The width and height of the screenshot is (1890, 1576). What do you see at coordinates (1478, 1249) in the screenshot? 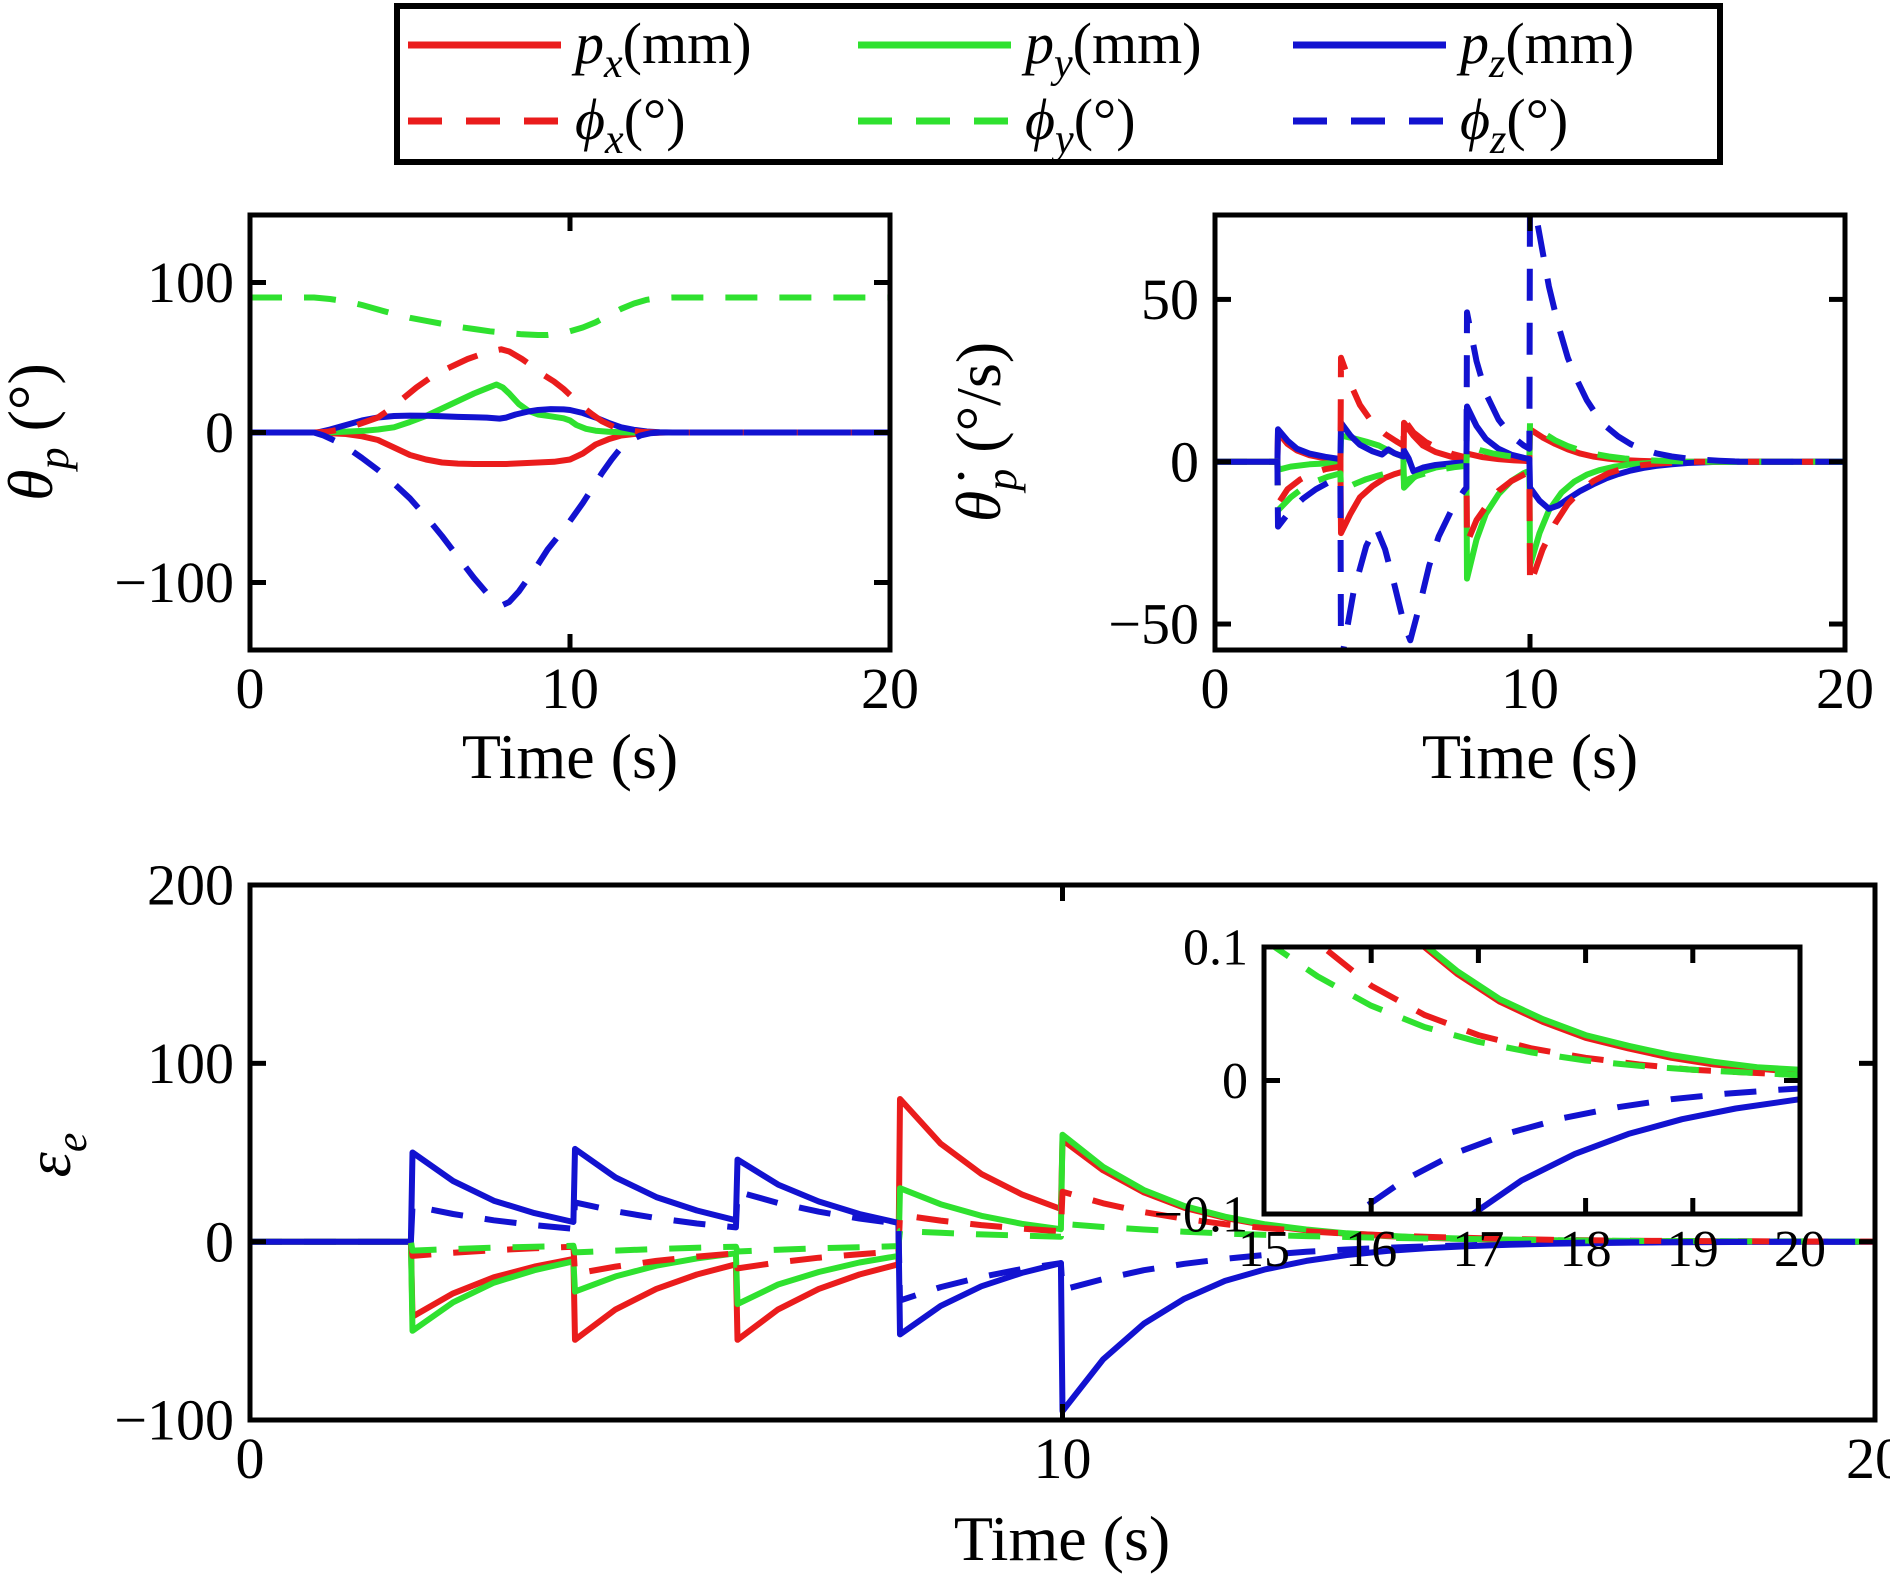
I see `x-tick-label: 17` at bounding box center [1478, 1249].